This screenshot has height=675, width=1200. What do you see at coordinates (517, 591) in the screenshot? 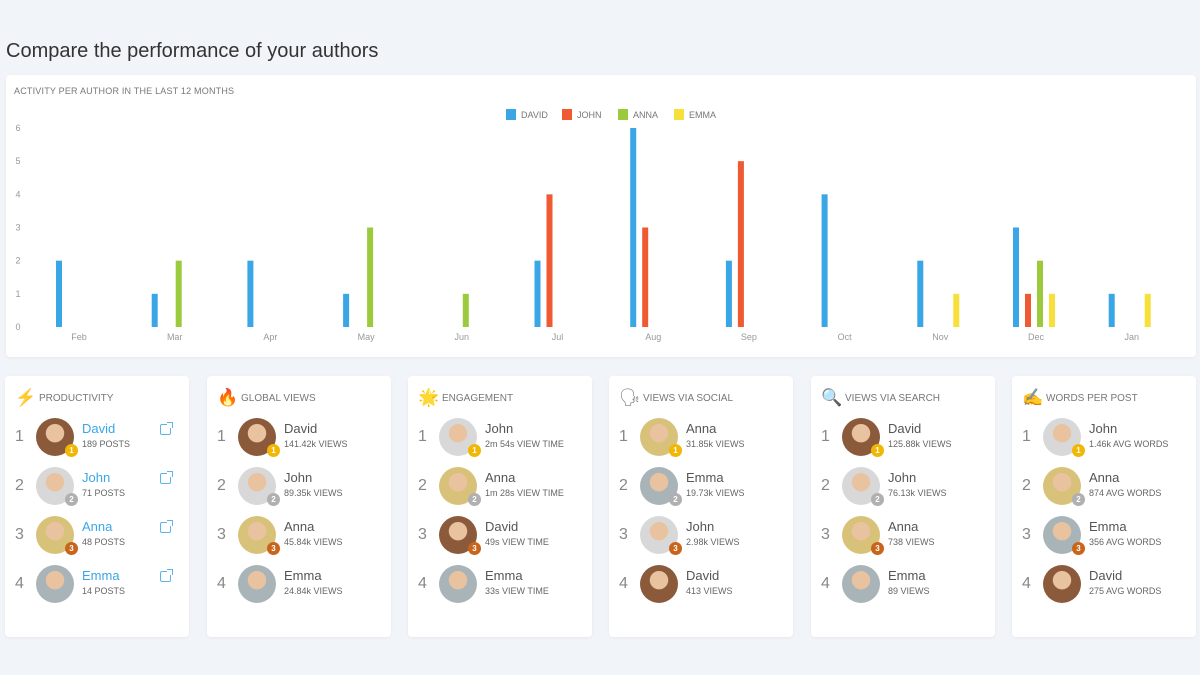
I see `author-metric: 33s VIEW TIME` at bounding box center [517, 591].